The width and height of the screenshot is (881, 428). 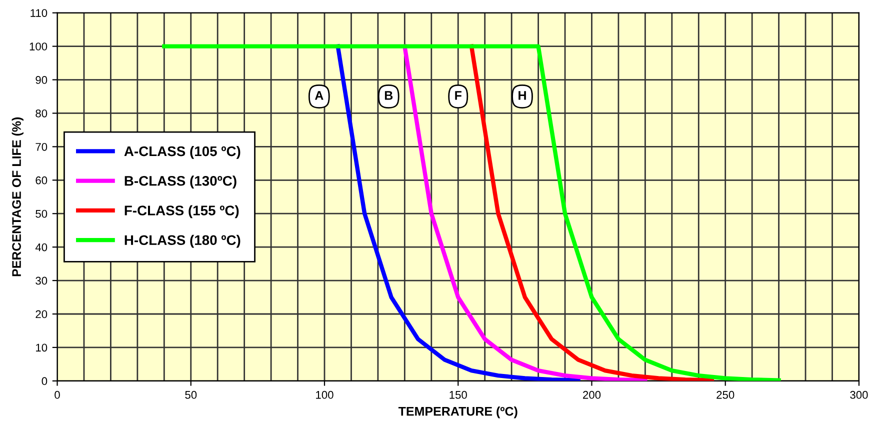 I want to click on x-tick-label: 100, so click(x=325, y=394).